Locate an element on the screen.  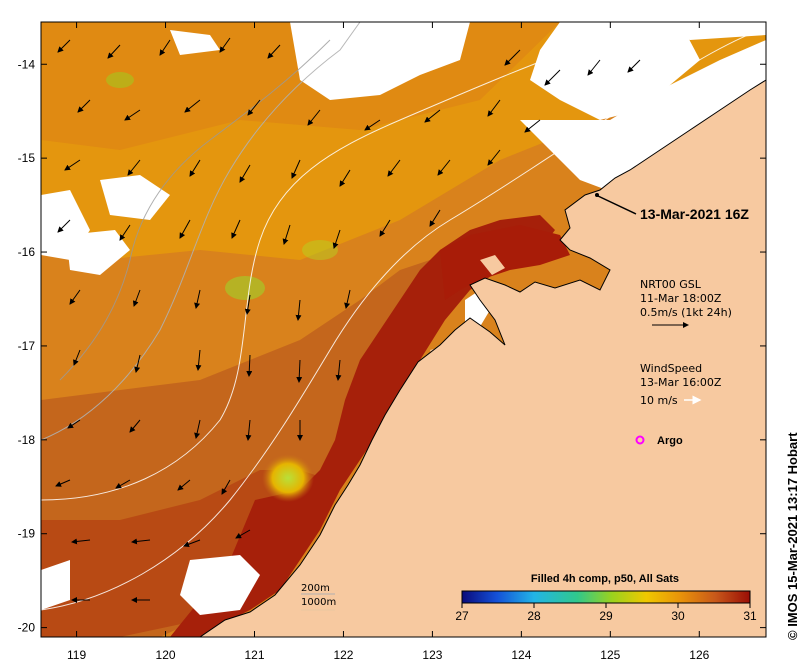
x-tick-label: 125 is located at coordinates (610, 655).